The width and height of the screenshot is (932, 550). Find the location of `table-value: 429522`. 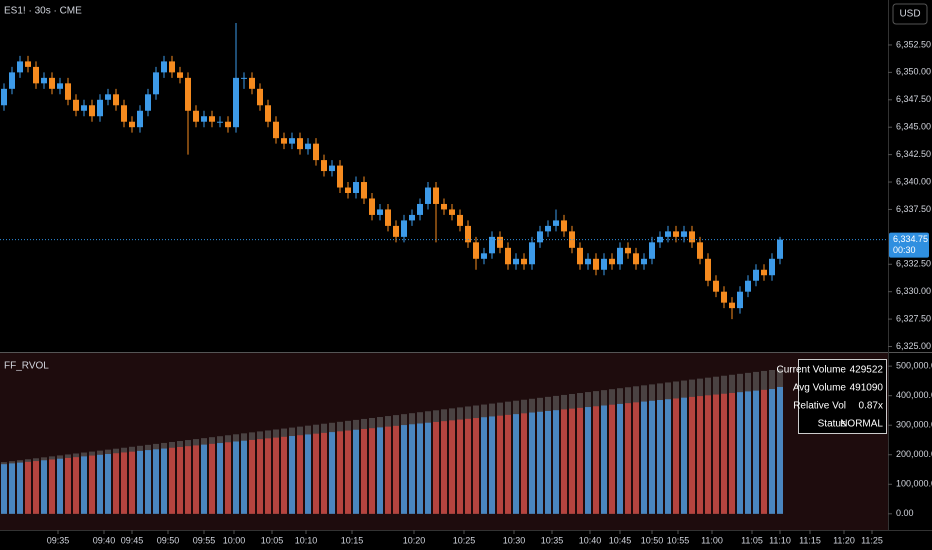

table-value: 429522 is located at coordinates (867, 370).